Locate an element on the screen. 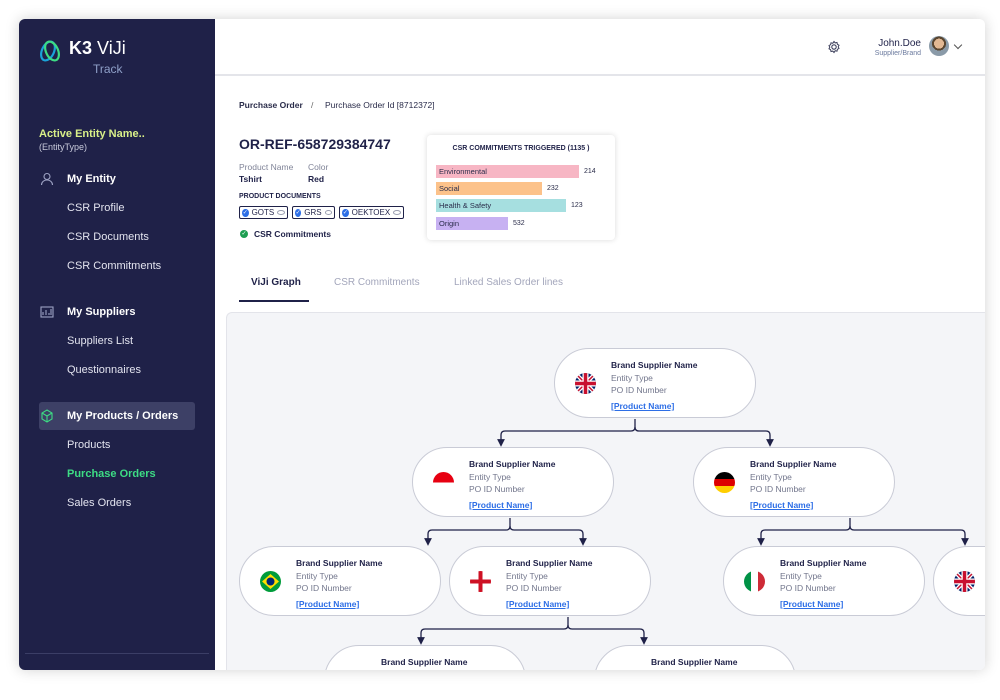 The height and width of the screenshot is (700, 1000). sidebar-divider is located at coordinates (117, 653).